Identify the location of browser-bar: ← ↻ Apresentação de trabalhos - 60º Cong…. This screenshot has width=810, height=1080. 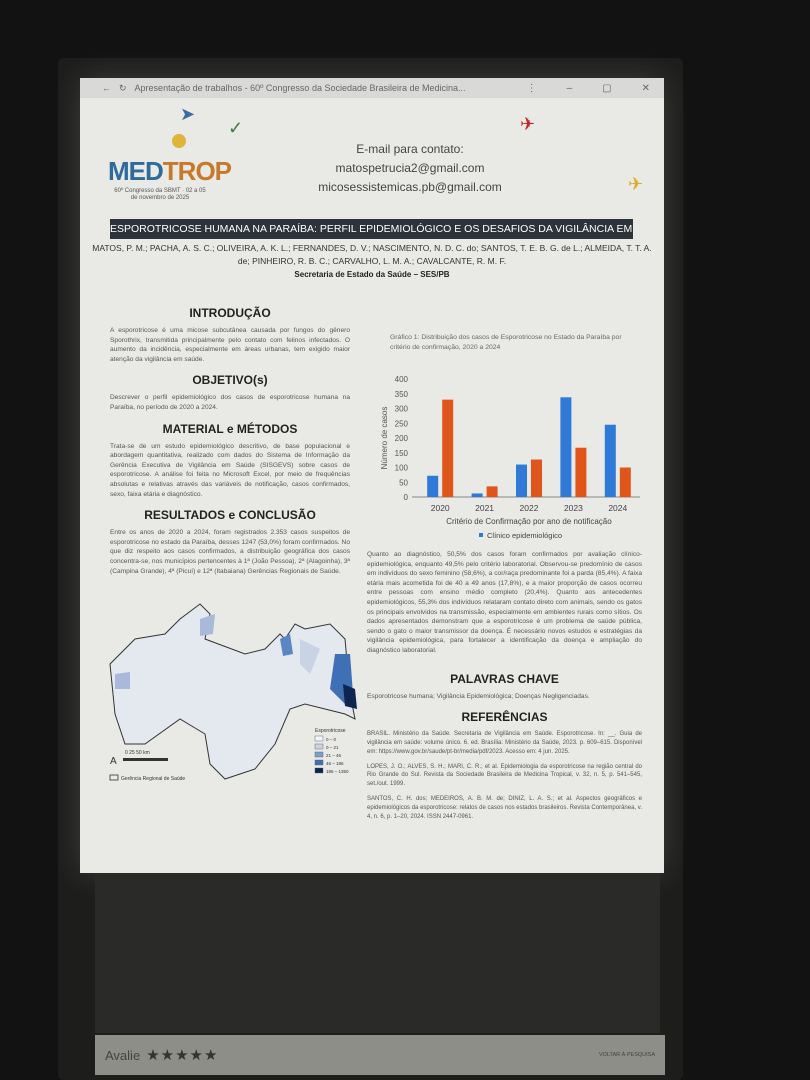
(372, 88).